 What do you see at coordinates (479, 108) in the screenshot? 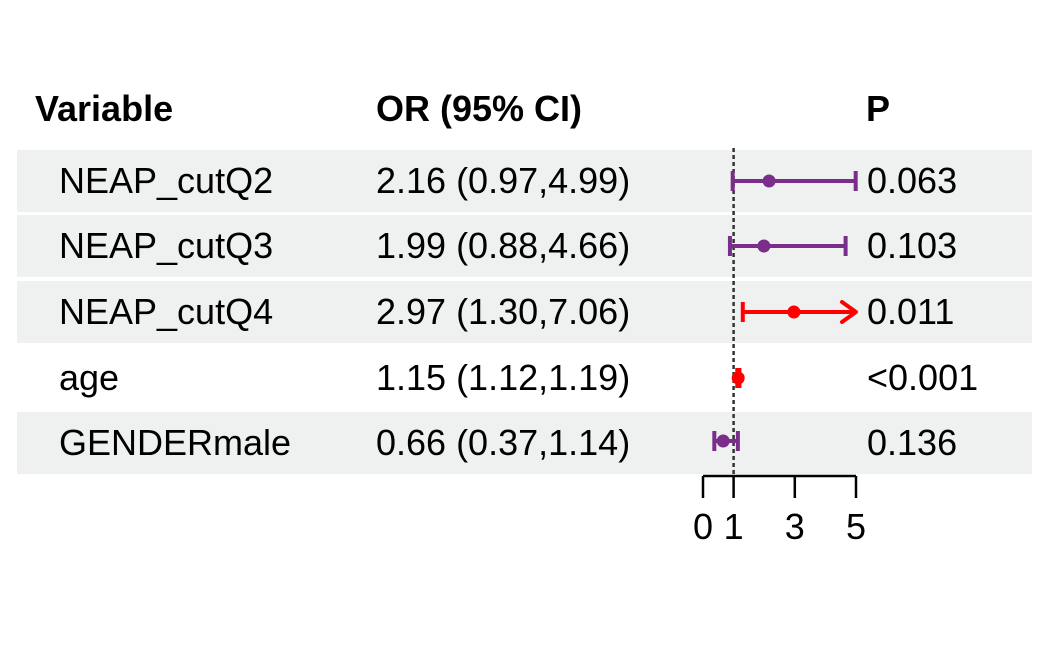
I see `header-or-ci: OR (95% CI)` at bounding box center [479, 108].